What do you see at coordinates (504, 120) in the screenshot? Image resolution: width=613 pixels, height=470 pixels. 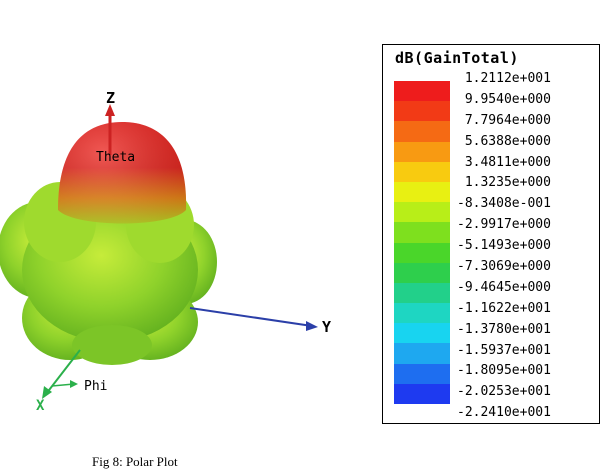 I see `legend-tick-label: 7.7964e+000` at bounding box center [504, 120].